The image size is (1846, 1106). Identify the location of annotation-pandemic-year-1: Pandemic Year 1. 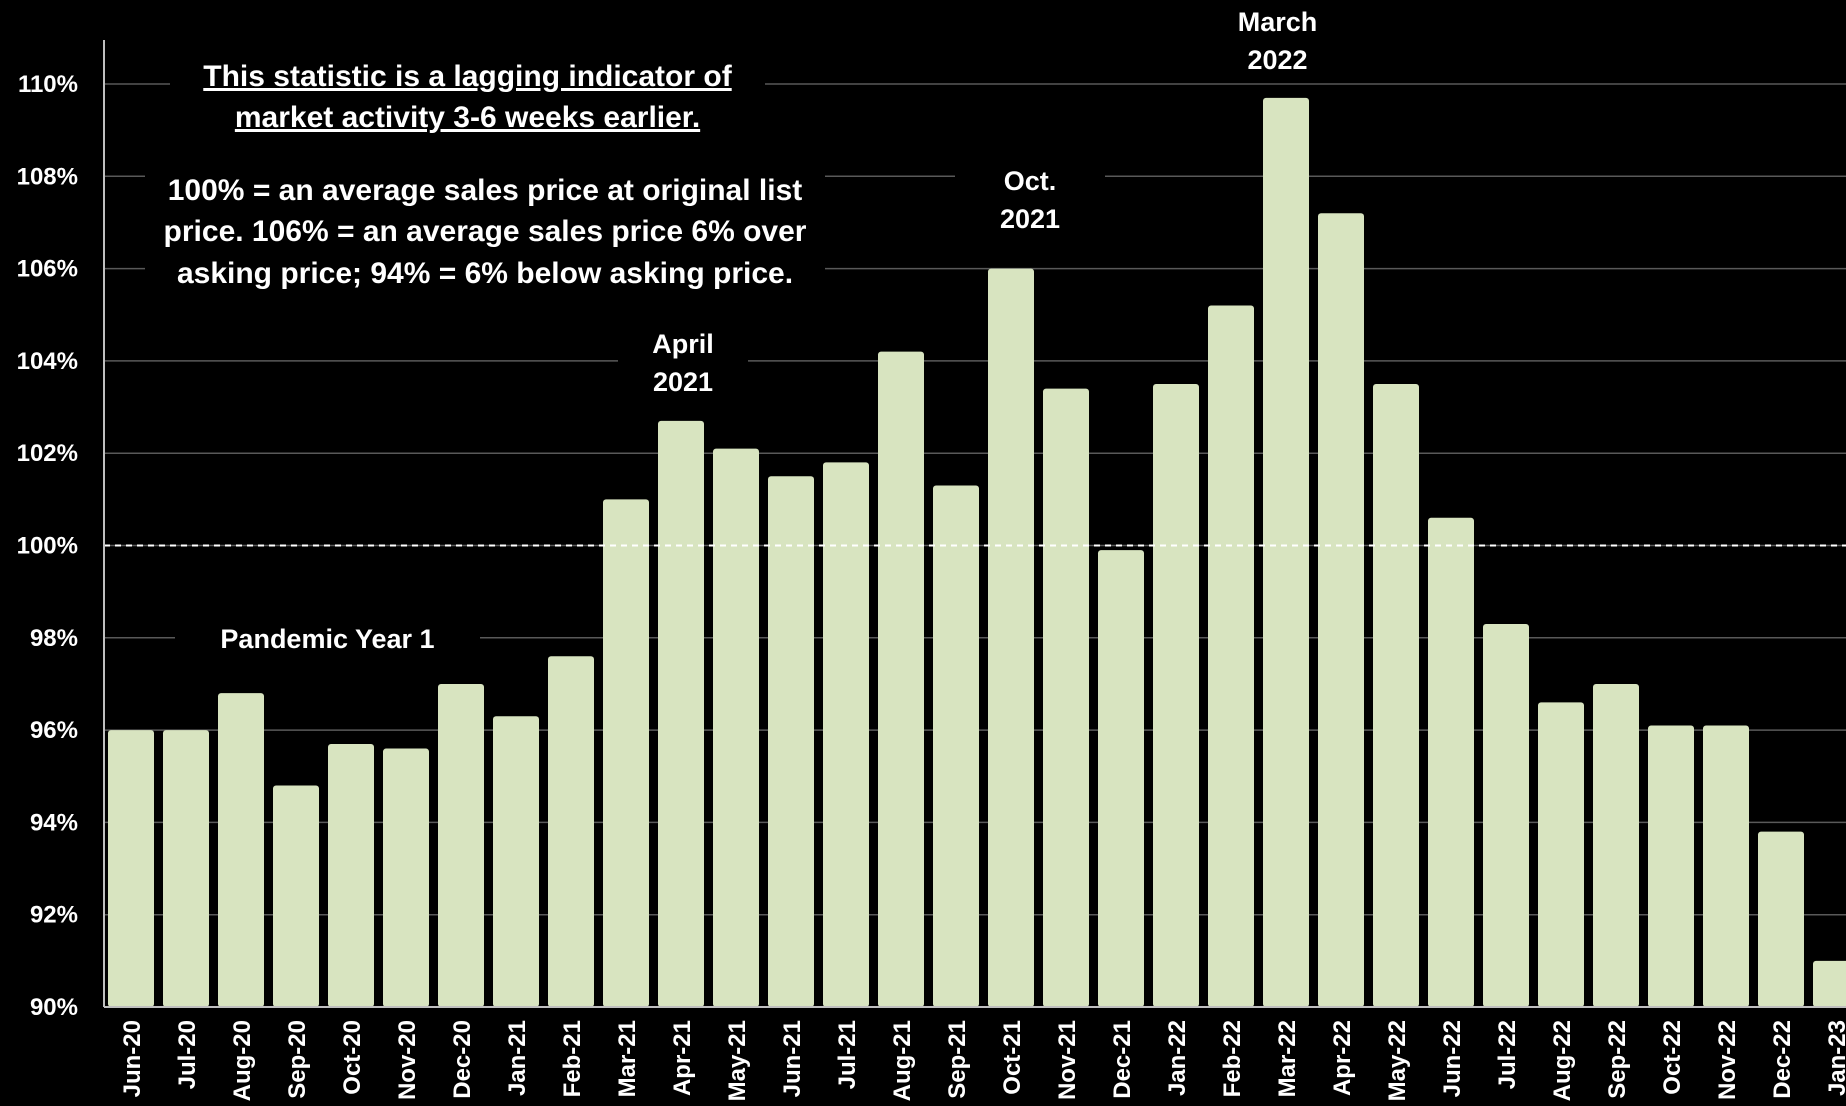
(327, 640).